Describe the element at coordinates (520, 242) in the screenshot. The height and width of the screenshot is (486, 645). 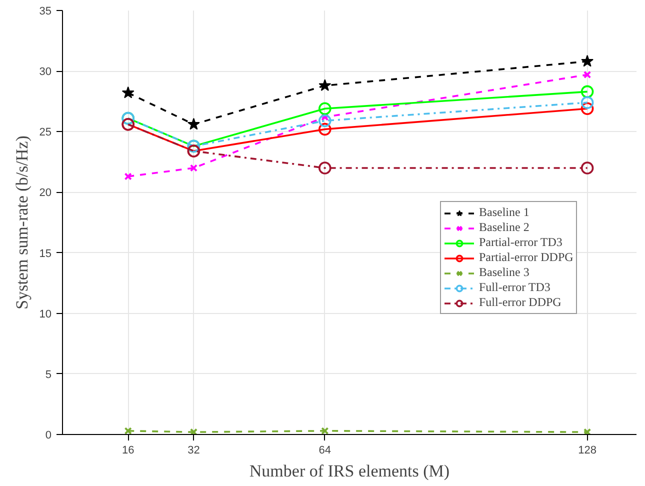
I see `legend-label: Partial-error TD3` at that location.